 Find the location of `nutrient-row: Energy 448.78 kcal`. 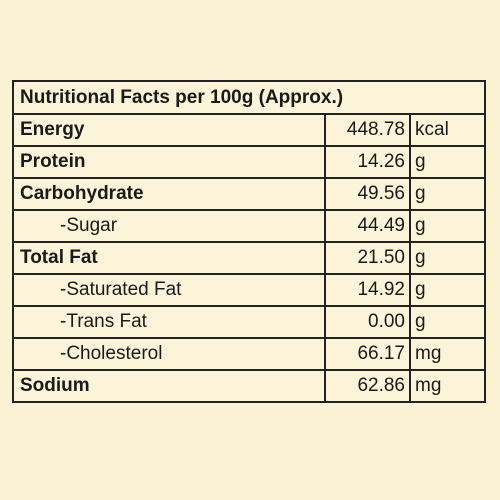

nutrient-row: Energy 448.78 kcal is located at coordinates (249, 130).